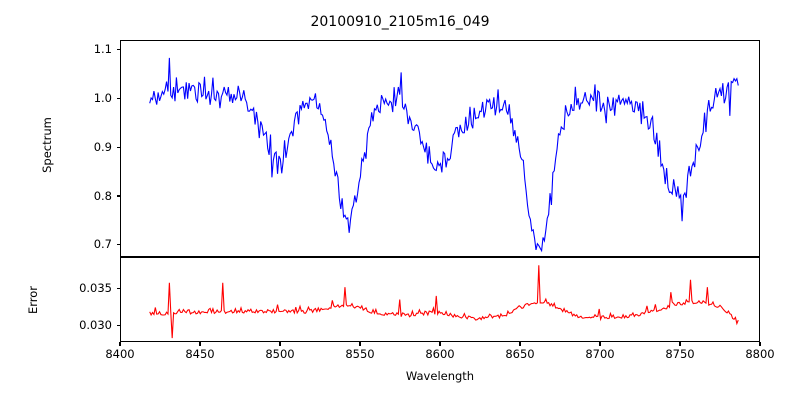  I want to click on error-line, so click(444, 302).